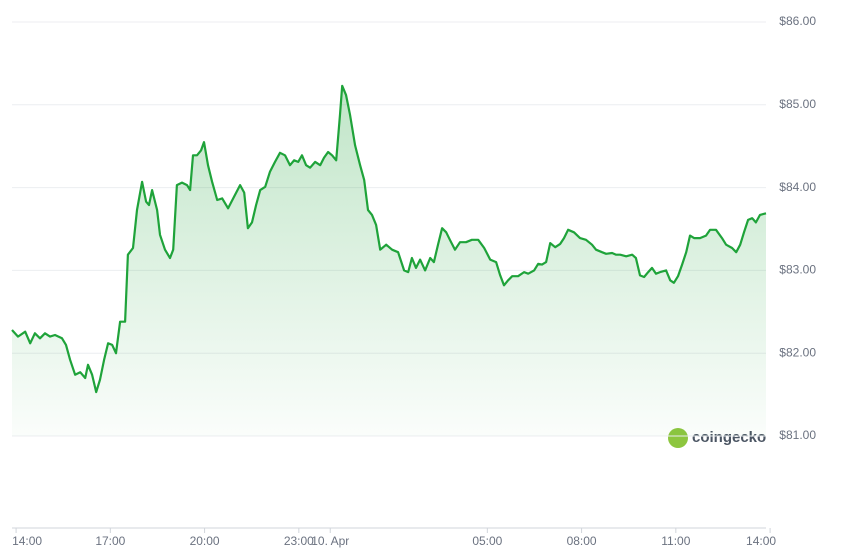  What do you see at coordinates (487, 541) in the screenshot?
I see `x-tick-label: 05:00` at bounding box center [487, 541].